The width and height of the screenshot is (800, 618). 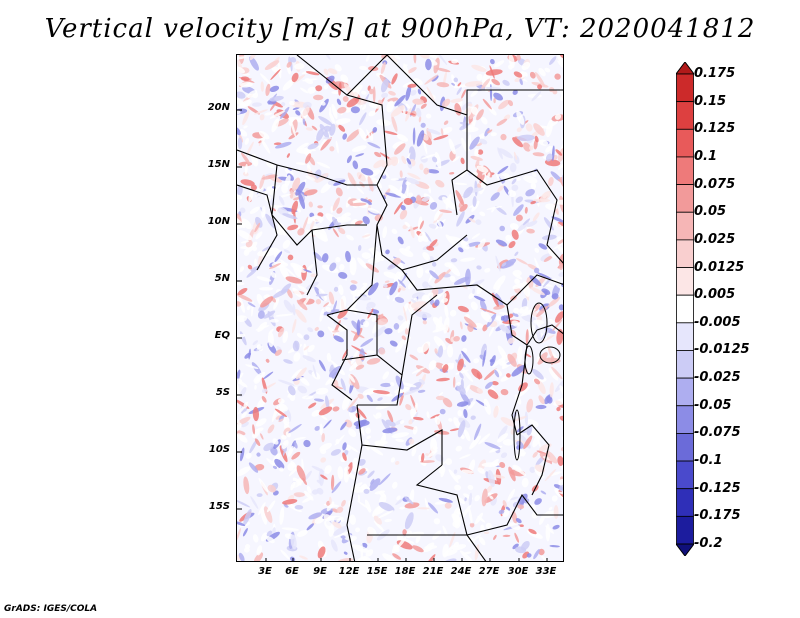 I want to click on lon-tick-label: 21E, so click(x=433, y=571).